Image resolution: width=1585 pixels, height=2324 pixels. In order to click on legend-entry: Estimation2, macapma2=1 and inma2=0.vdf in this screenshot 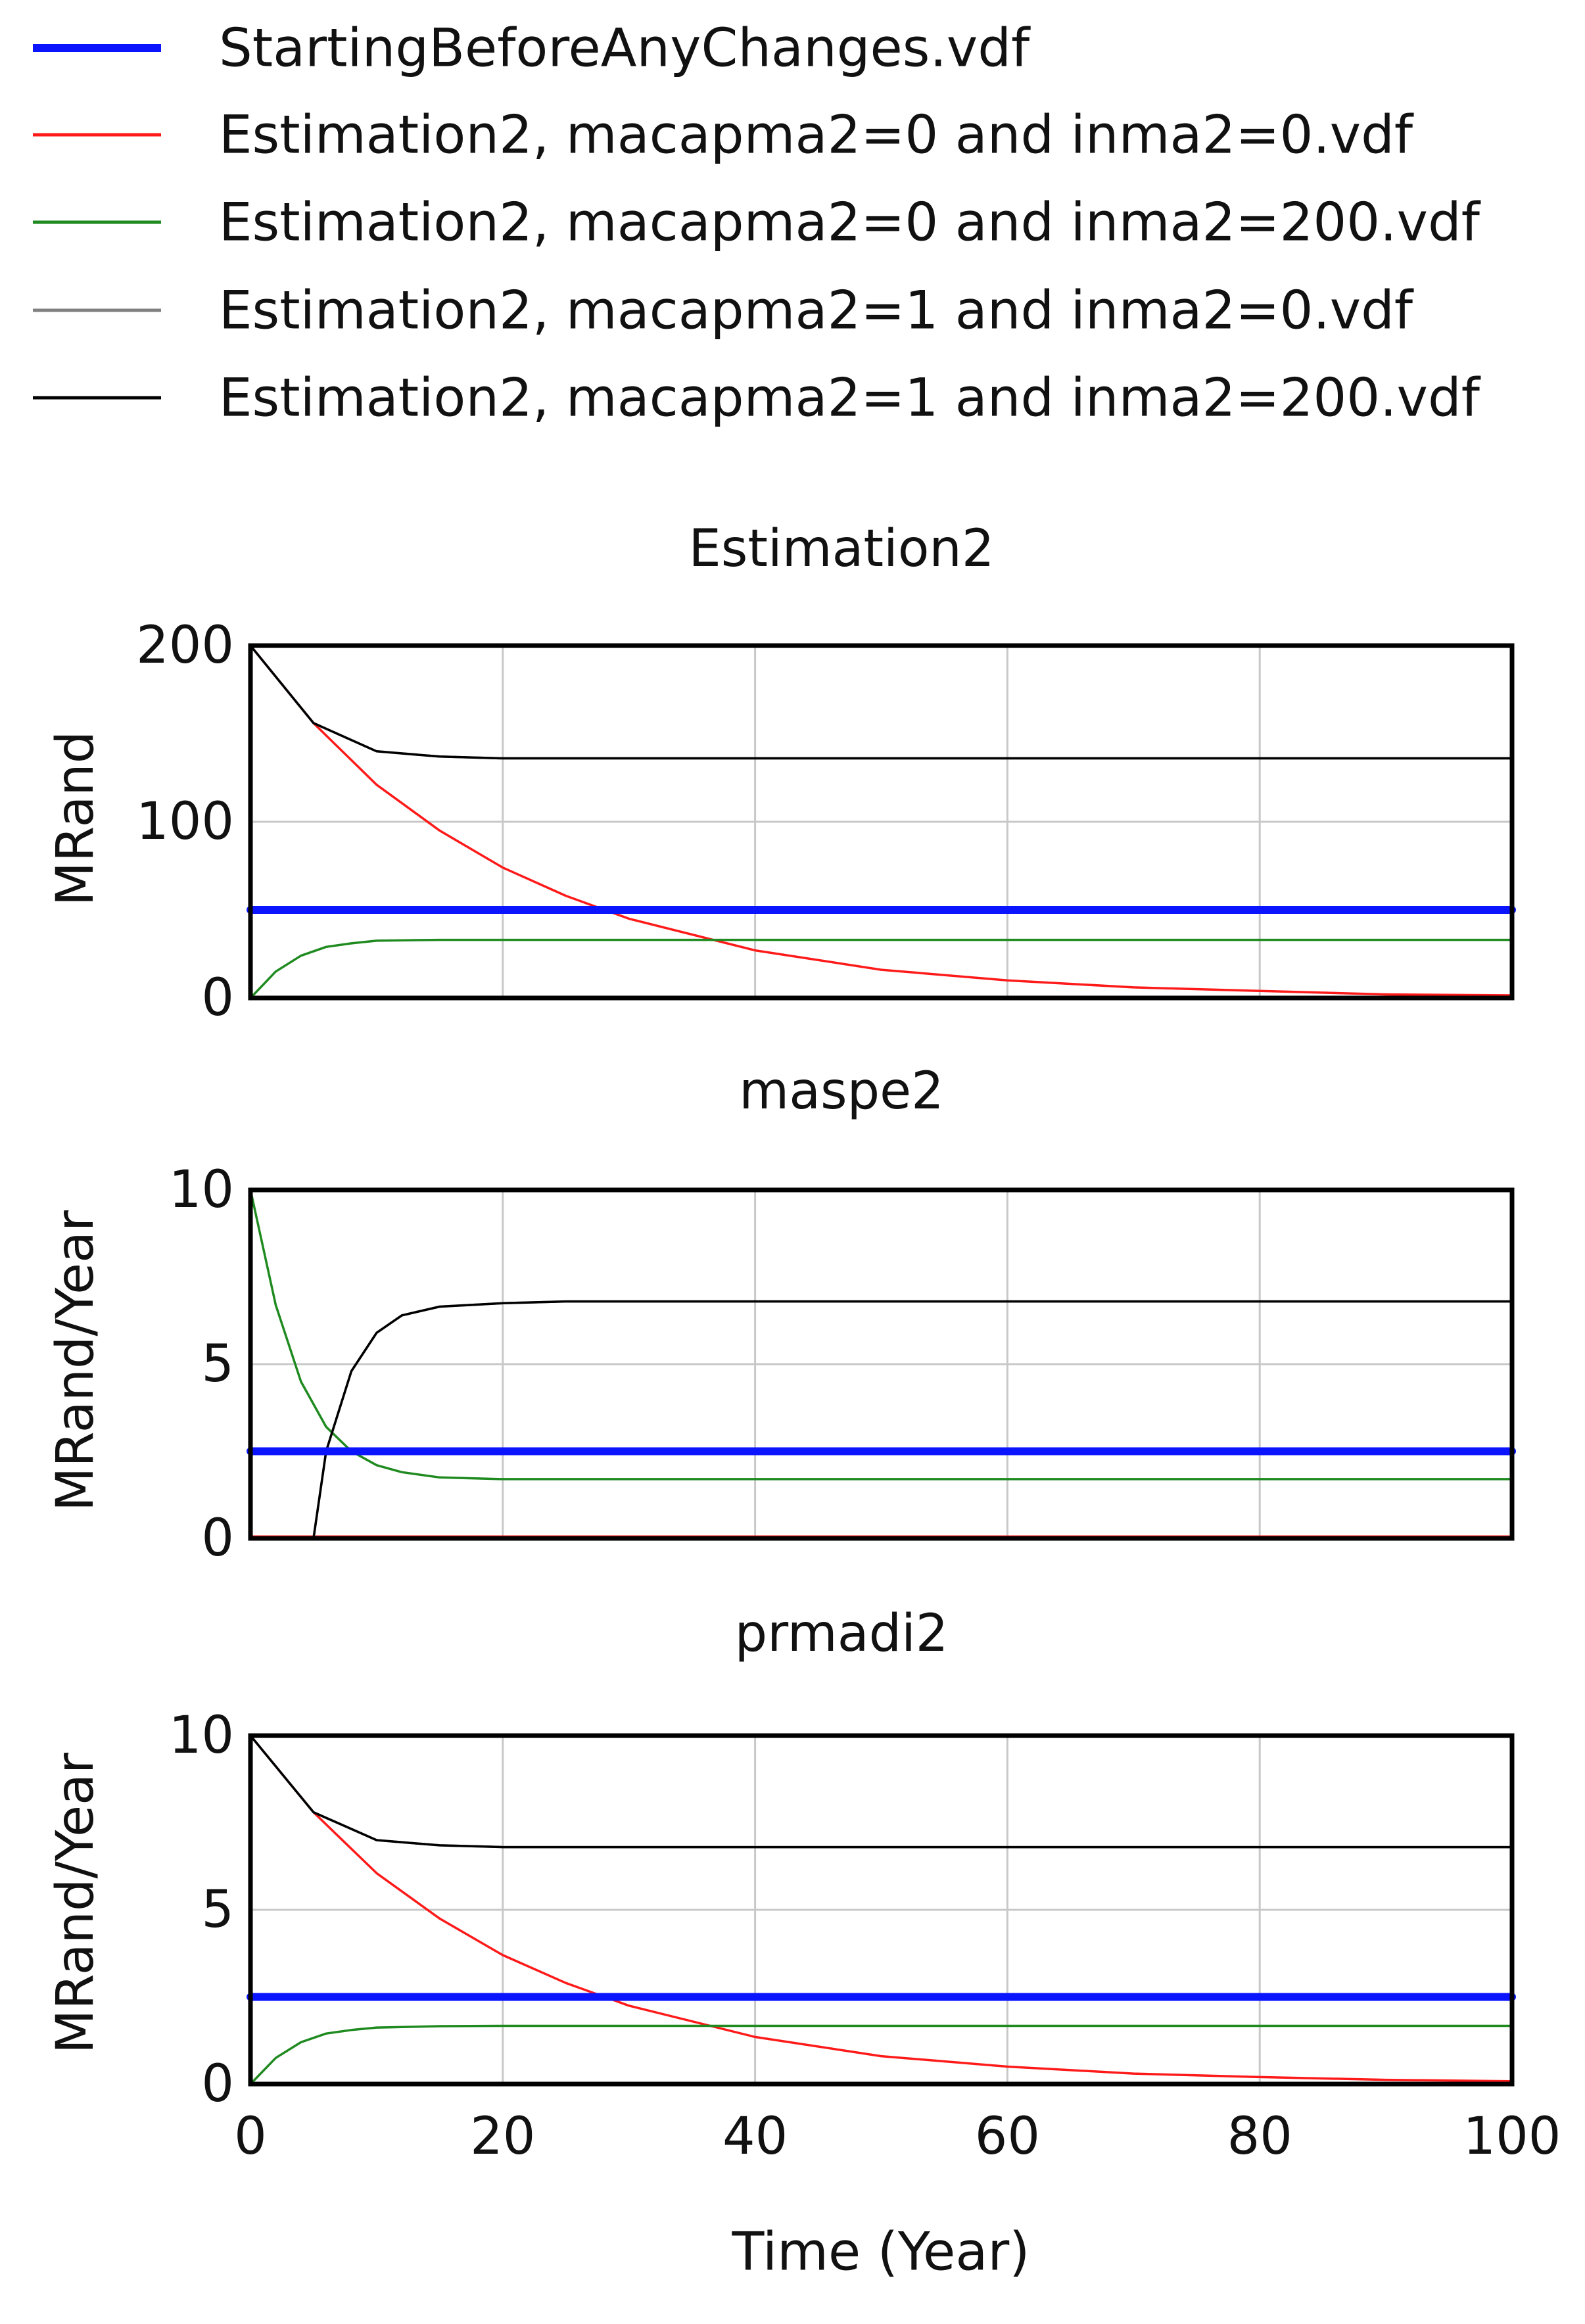, I will do `click(723, 310)`.